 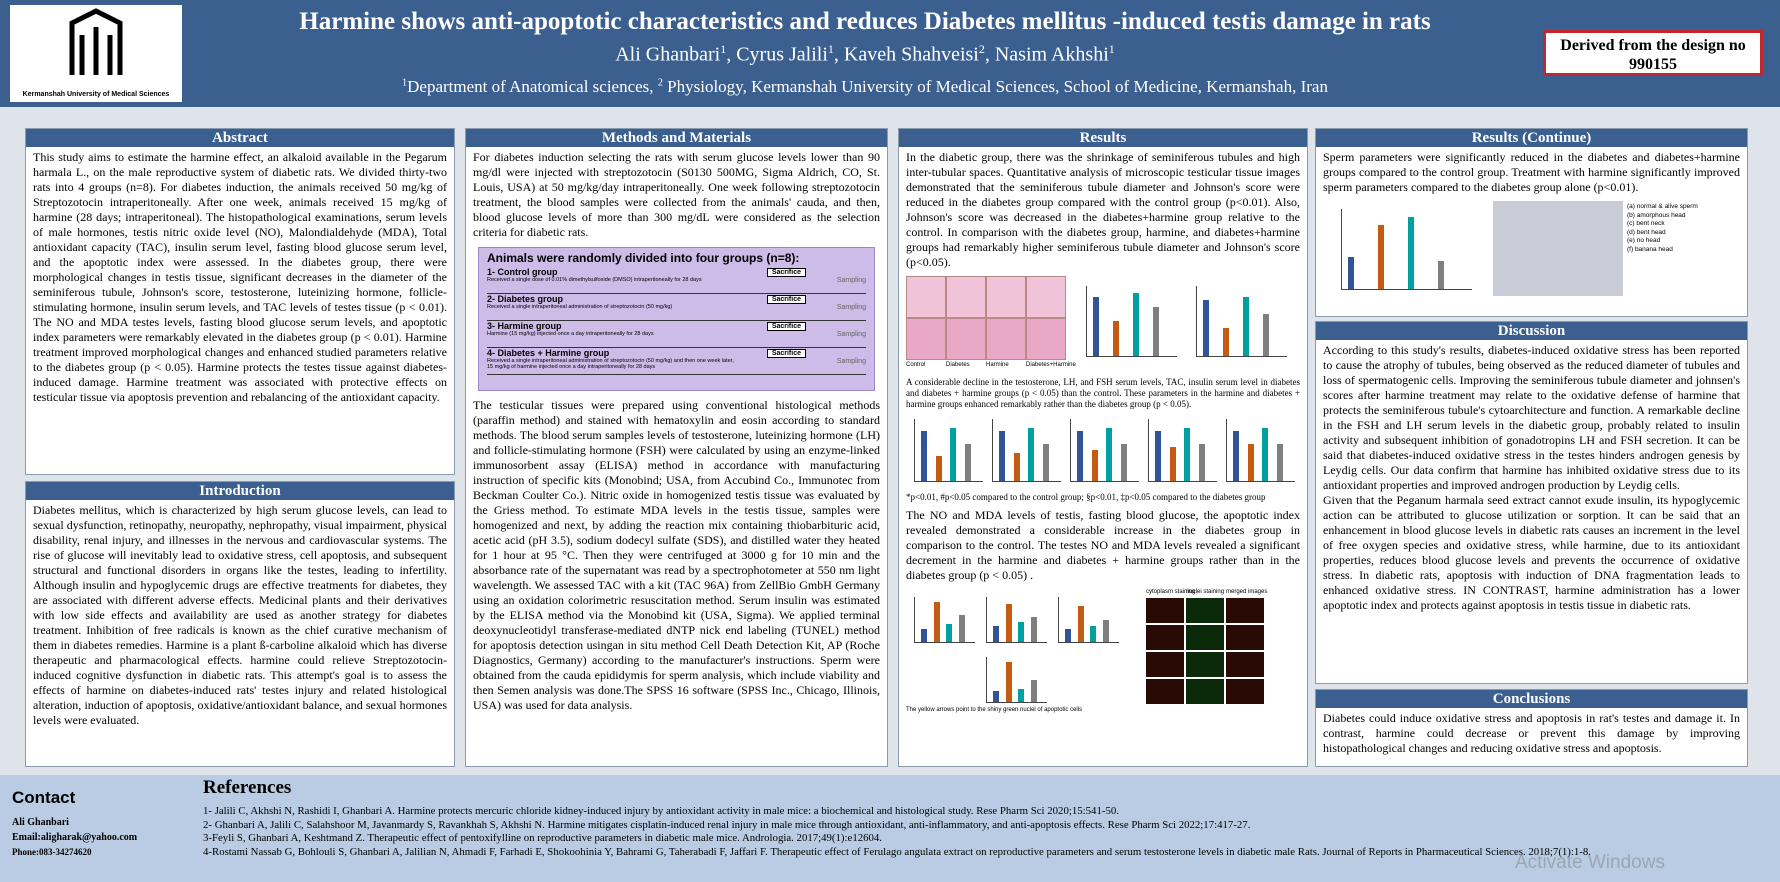 What do you see at coordinates (52, 852) in the screenshot?
I see `contact-phone: Phone:083-34274620` at bounding box center [52, 852].